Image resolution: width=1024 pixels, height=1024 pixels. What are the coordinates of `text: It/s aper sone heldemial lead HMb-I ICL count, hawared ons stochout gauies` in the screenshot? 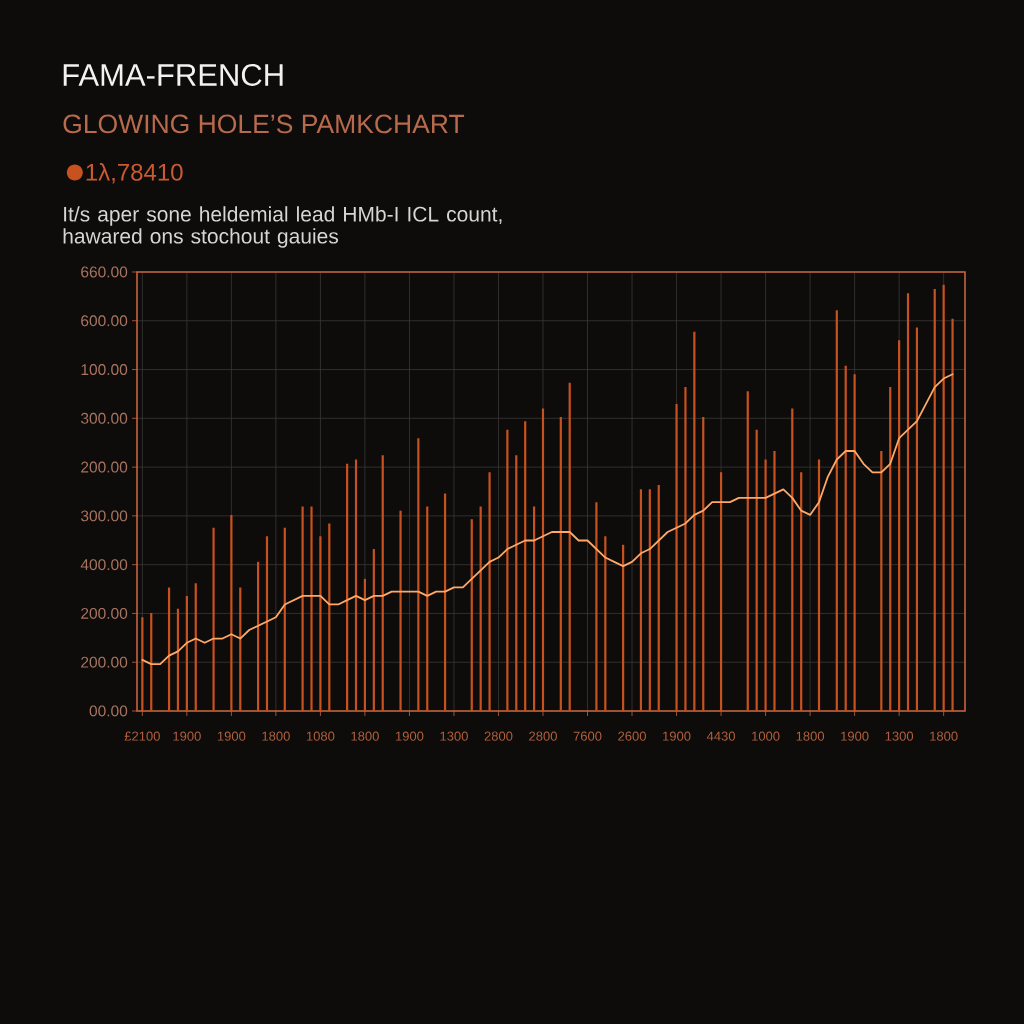 It's located at (282, 227).